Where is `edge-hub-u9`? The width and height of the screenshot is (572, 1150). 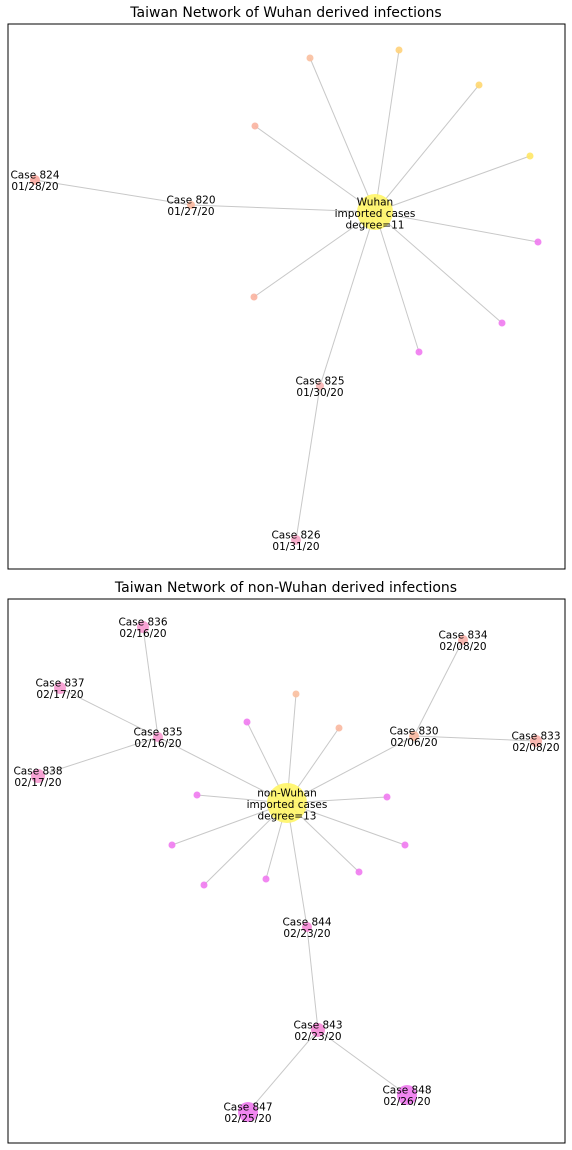 edge-hub-u9 is located at coordinates (397, 282).